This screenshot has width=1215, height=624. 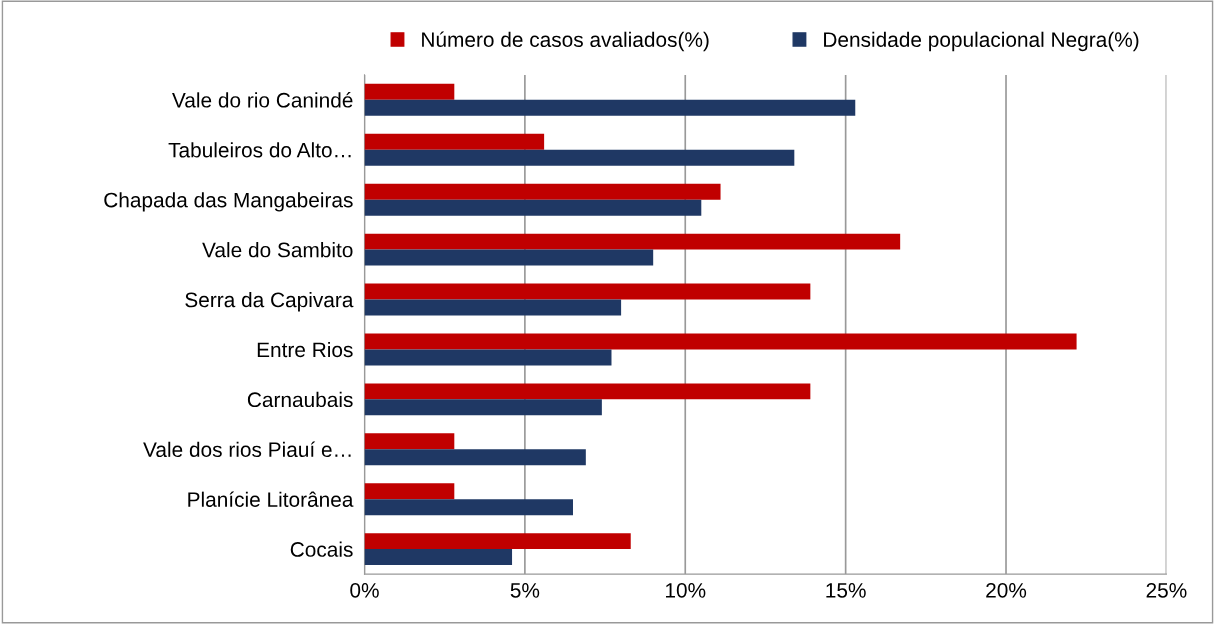 I want to click on legend-label: Número de casos avaliados(%), so click(x=565, y=41).